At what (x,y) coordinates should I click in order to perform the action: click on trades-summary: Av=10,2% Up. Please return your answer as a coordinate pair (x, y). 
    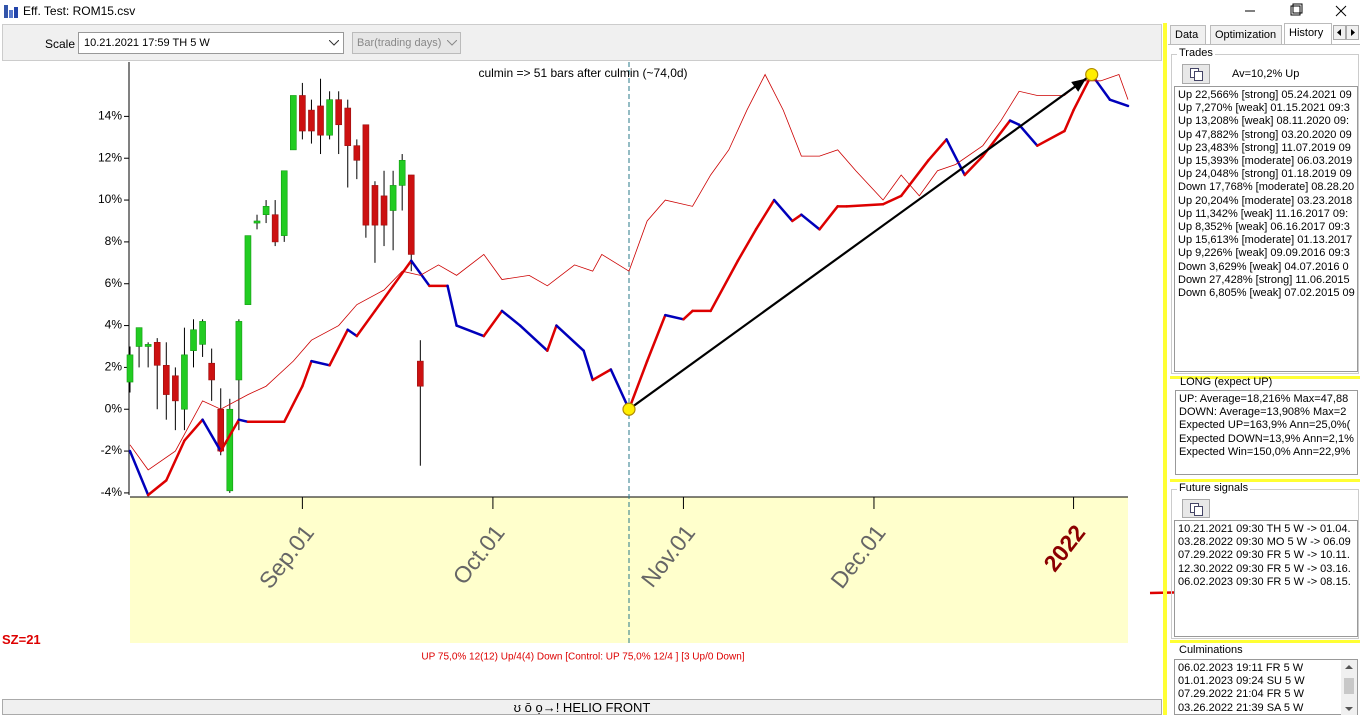
    Looking at the image, I should click on (1266, 74).